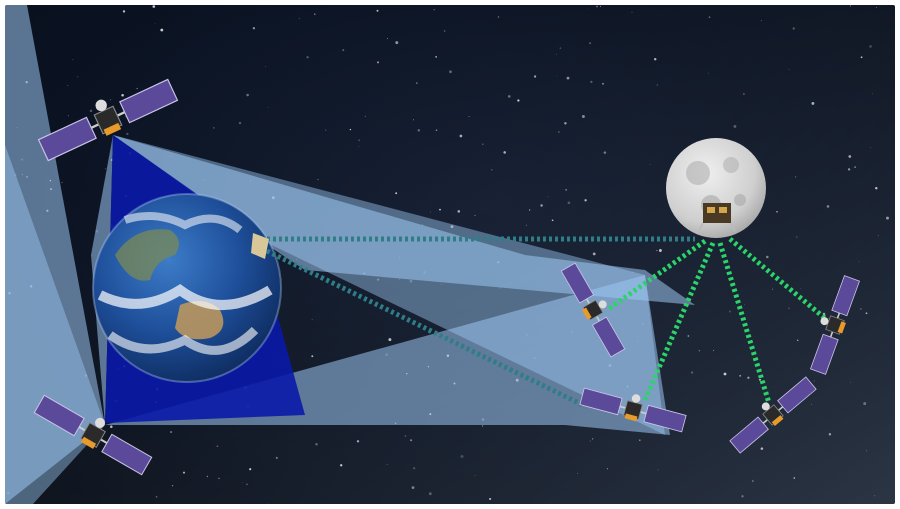 This screenshot has height=509, width=900. I want to click on terminal-icon, so click(260, 246).